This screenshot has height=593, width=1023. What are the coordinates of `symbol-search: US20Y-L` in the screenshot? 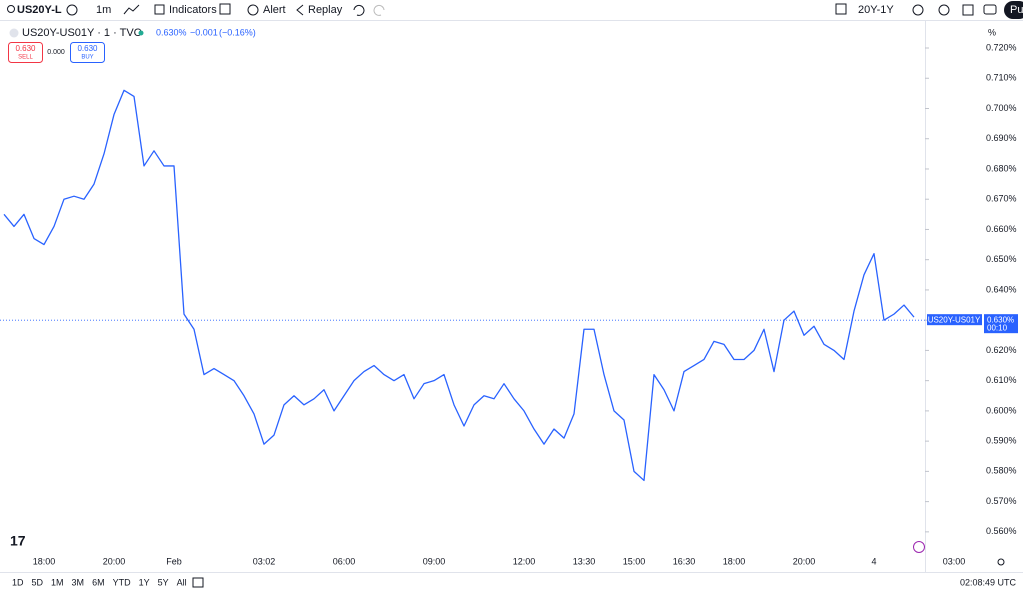 It's located at (39, 10).